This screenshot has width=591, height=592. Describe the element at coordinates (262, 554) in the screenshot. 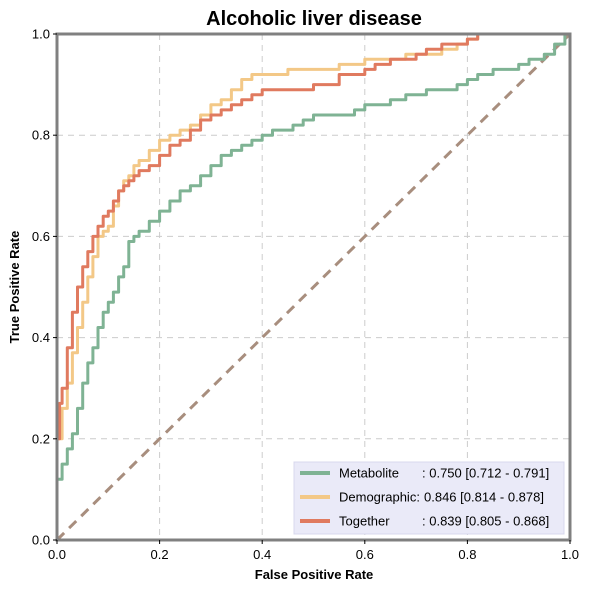

I see `x-tick-label: 0.4` at that location.